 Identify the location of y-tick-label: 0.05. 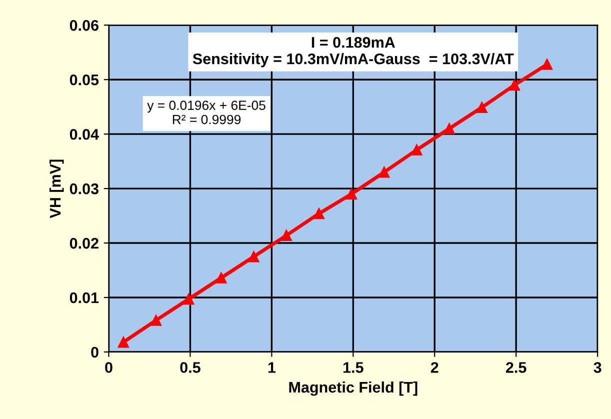
(84, 80).